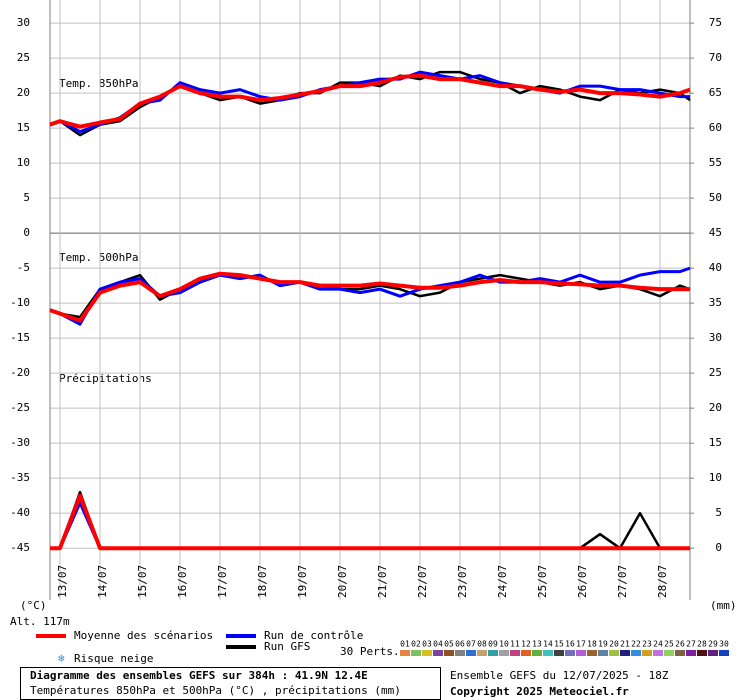  What do you see at coordinates (105, 378) in the screenshot?
I see `panel-label: Précipitations` at bounding box center [105, 378].